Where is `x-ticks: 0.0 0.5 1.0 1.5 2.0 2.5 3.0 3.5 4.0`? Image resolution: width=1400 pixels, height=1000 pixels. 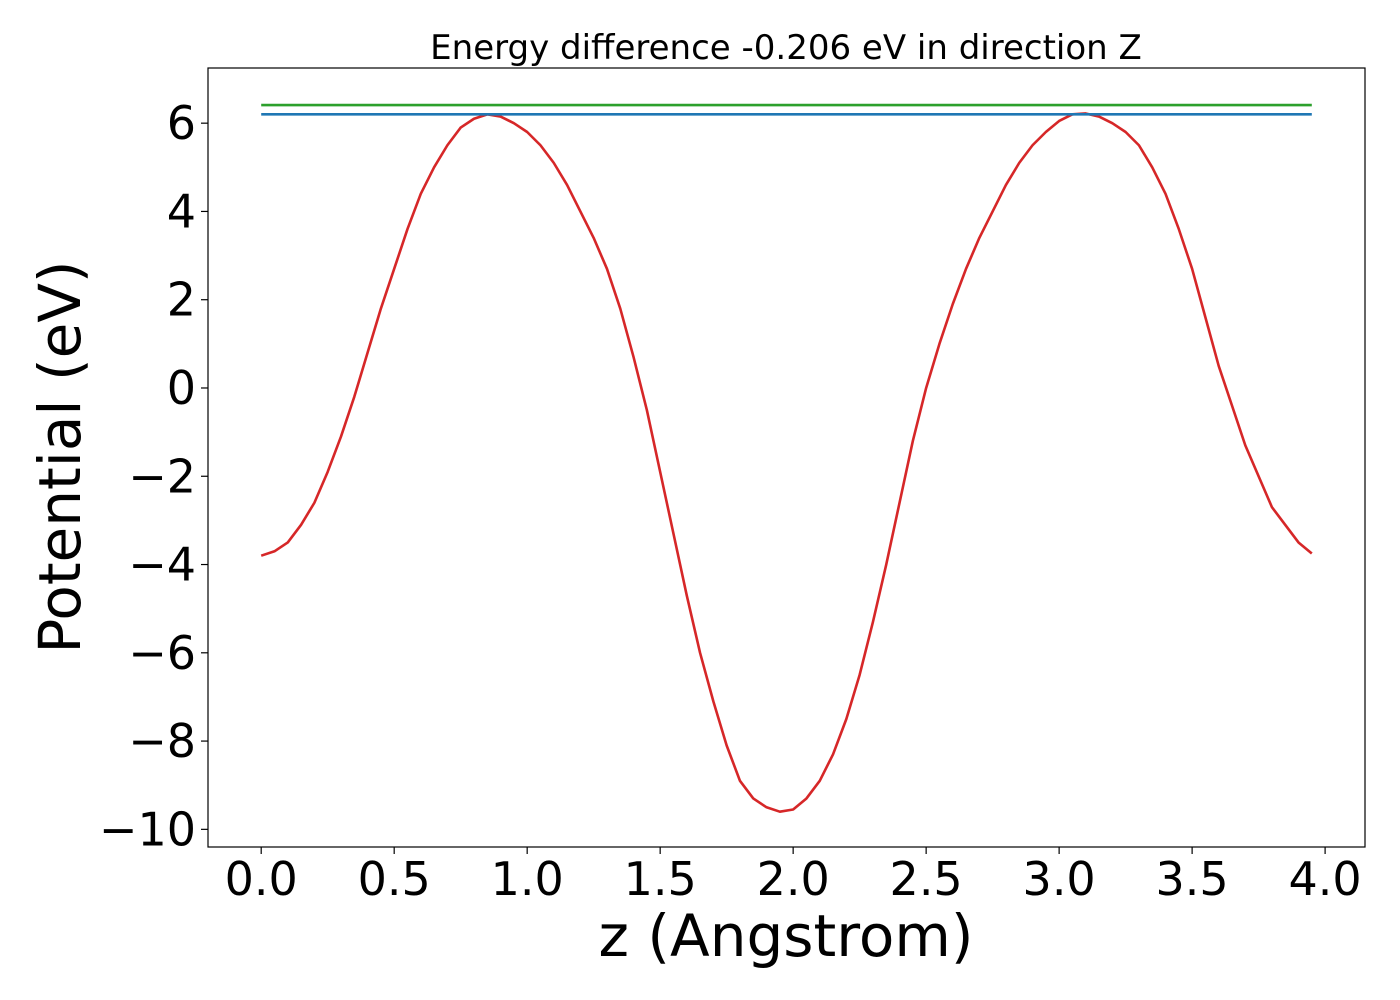
x-ticks: 0.0 0.5 1.0 1.5 2.0 2.5 3.0 3.5 4.0 is located at coordinates (793, 876).